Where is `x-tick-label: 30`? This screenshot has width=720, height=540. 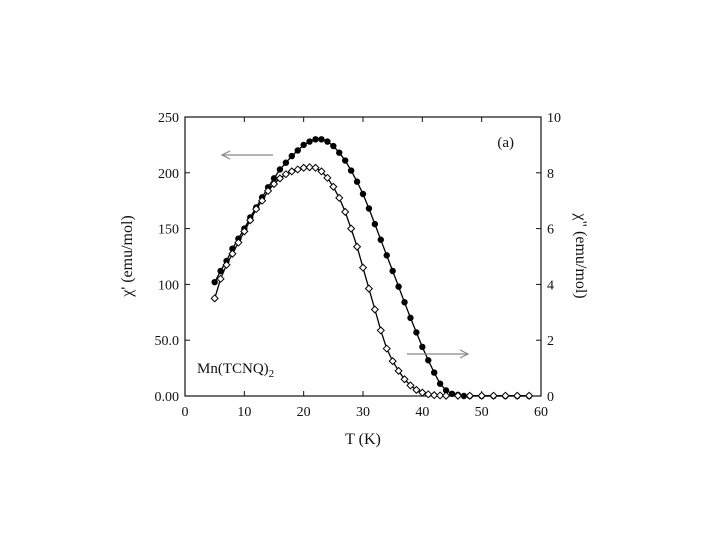 x-tick-label: 30 is located at coordinates (363, 412).